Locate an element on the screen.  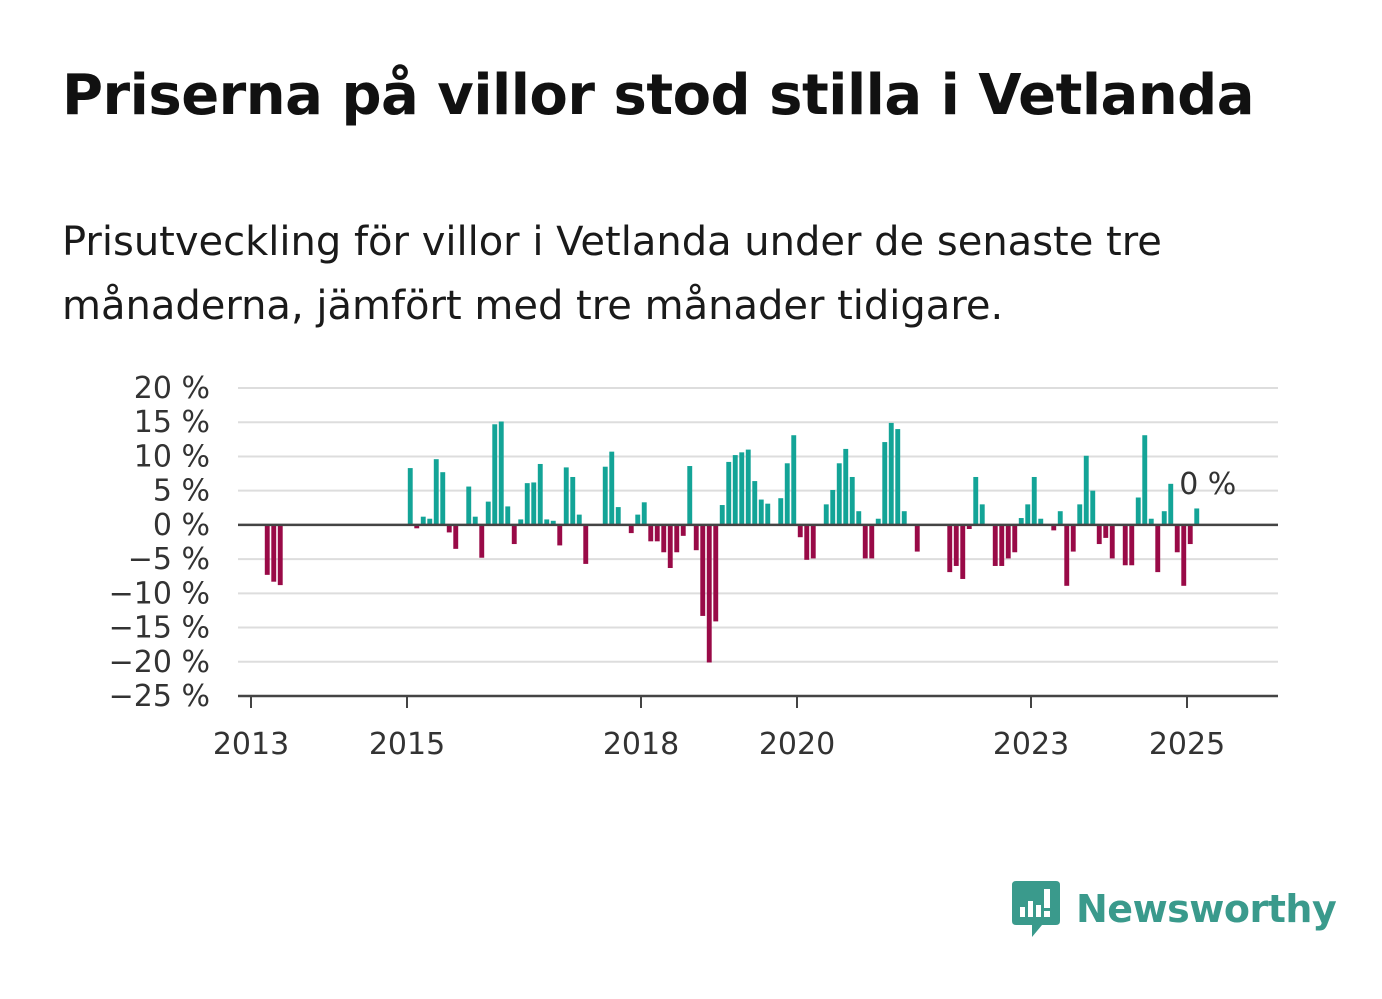
x-tick-label: 2023 is located at coordinates (1031, 744).